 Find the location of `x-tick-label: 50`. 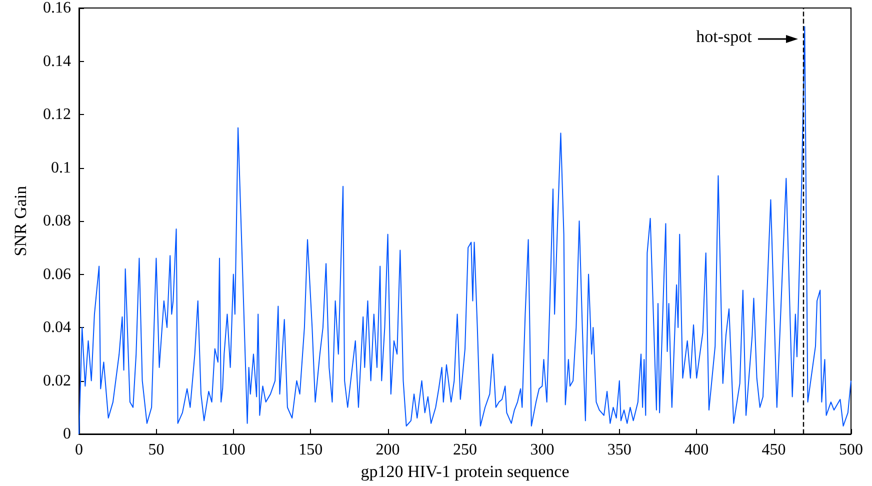

x-tick-label: 50 is located at coordinates (156, 450).